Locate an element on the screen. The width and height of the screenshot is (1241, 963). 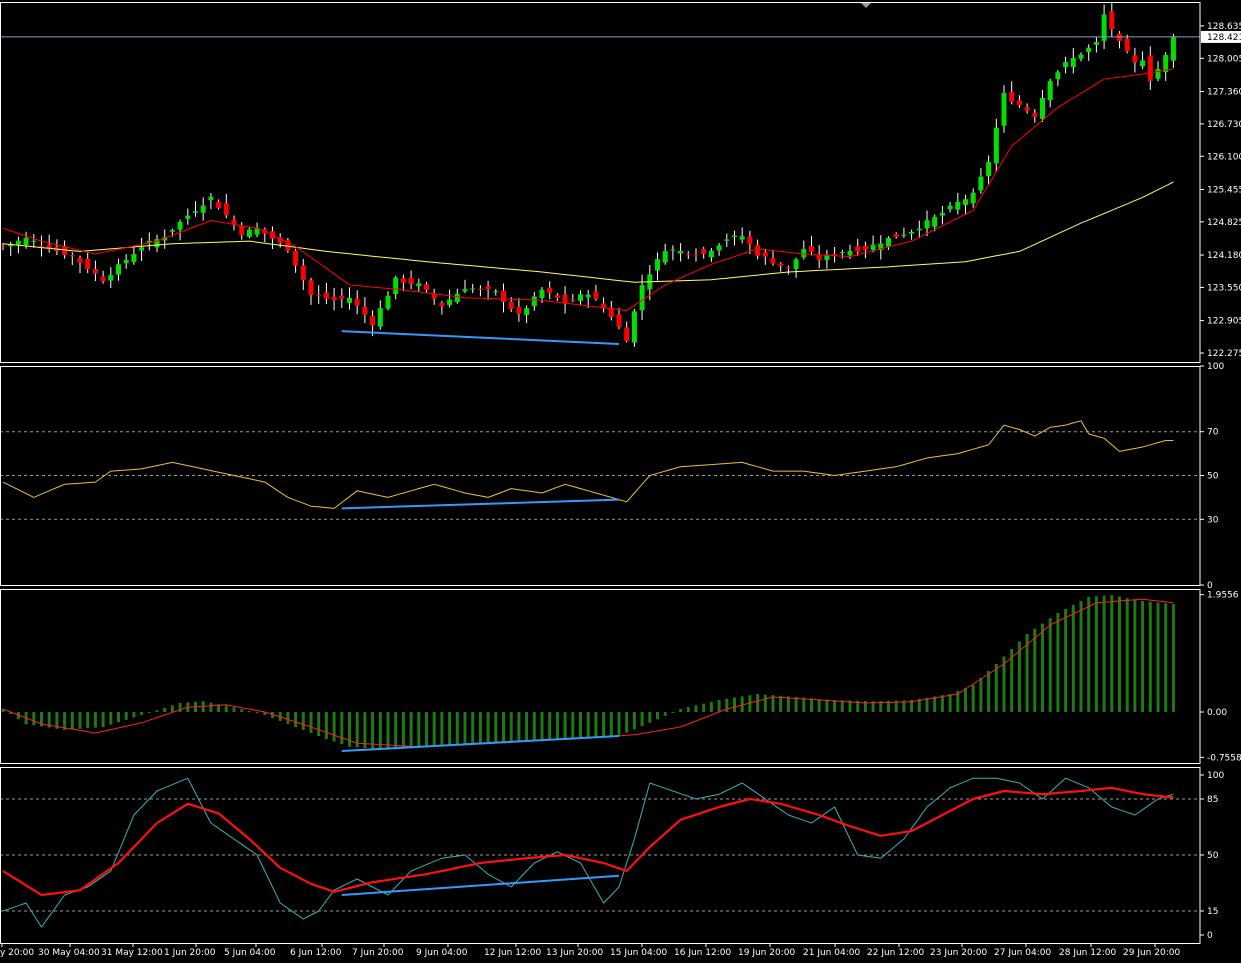
price-tick-label: 124.180 is located at coordinates (1224, 256).